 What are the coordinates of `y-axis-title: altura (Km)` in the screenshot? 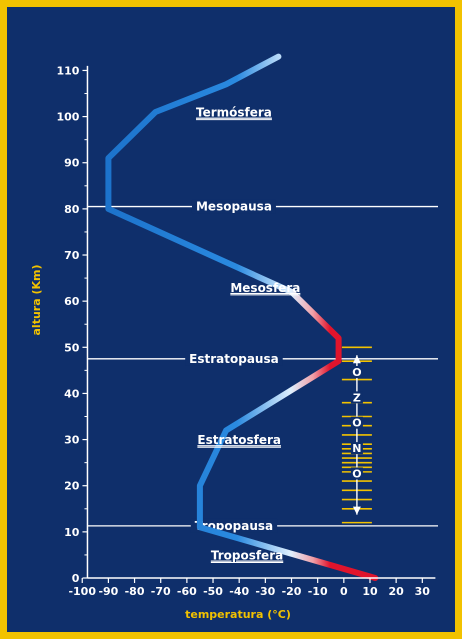 It's located at (36, 299).